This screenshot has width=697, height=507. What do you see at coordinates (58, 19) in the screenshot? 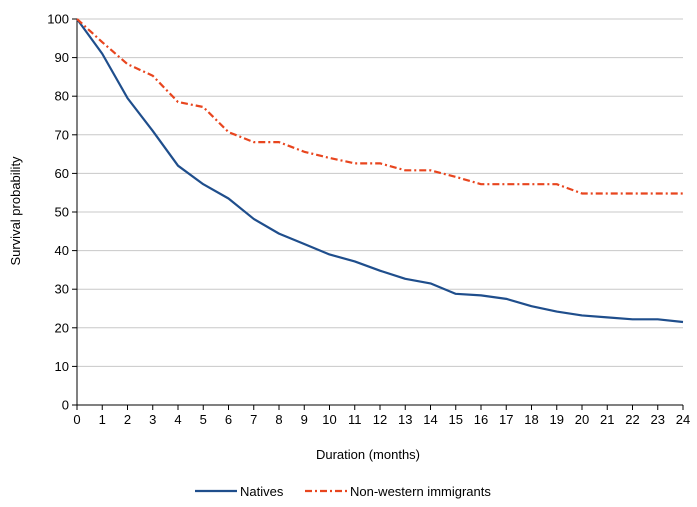
I see `y-tick-label: 100` at bounding box center [58, 19].